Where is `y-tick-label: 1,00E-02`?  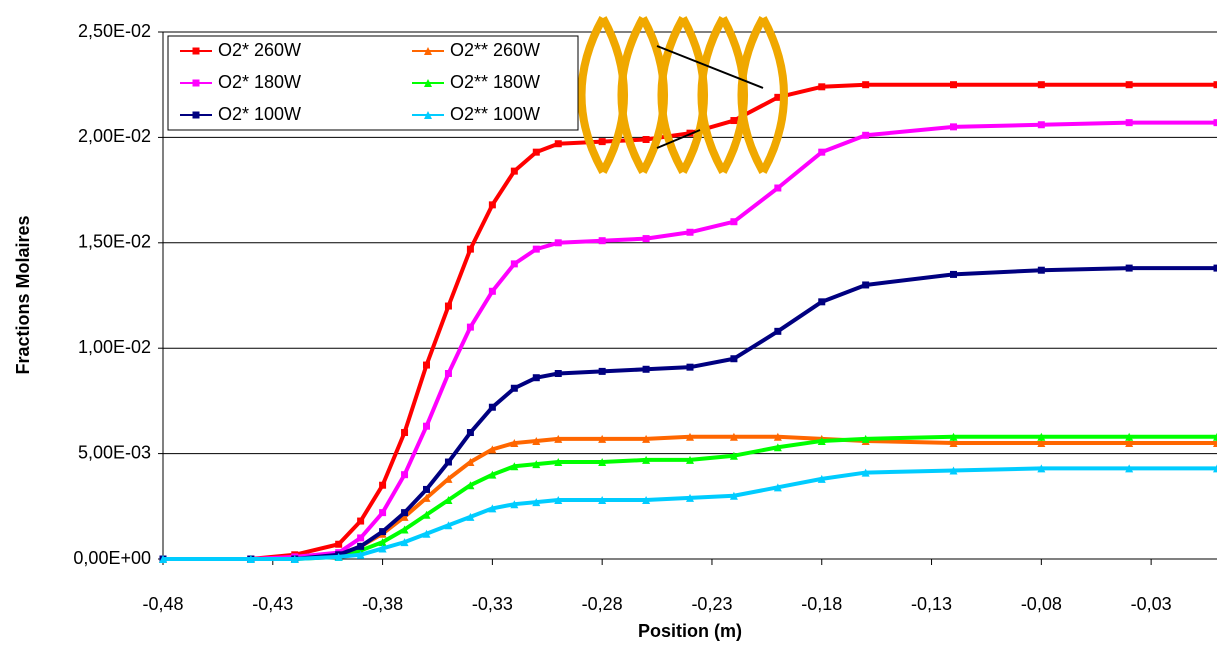
y-tick-label: 1,00E-02 is located at coordinates (114, 347).